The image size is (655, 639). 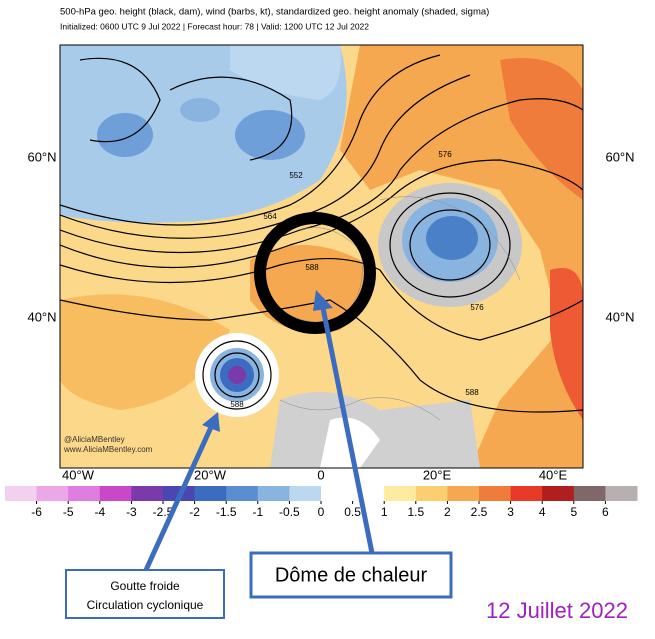 I want to click on lon-label: 0, so click(x=320, y=474).